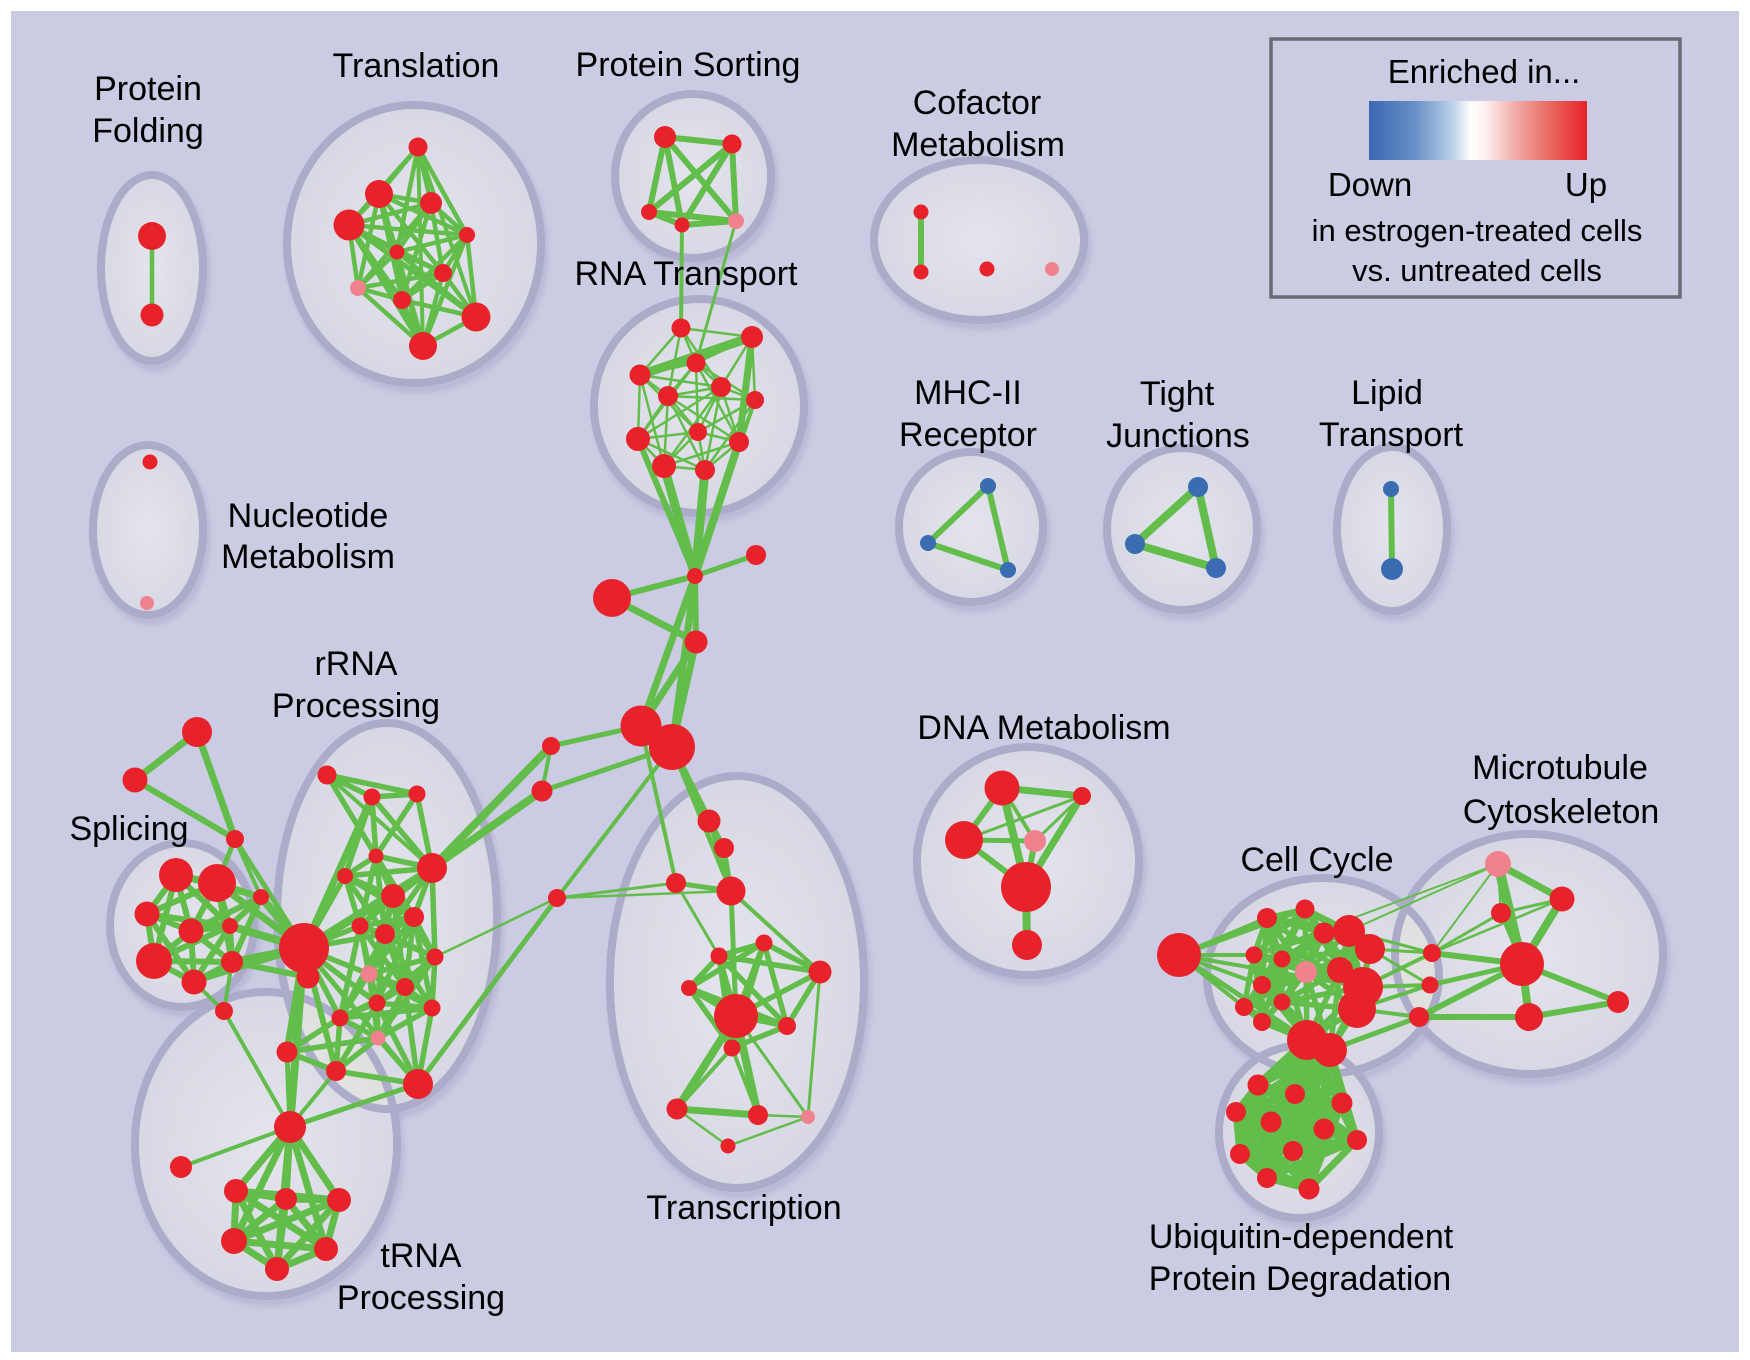  I want to click on svg-text: in estrogen-treated cells, so click(1477, 230).